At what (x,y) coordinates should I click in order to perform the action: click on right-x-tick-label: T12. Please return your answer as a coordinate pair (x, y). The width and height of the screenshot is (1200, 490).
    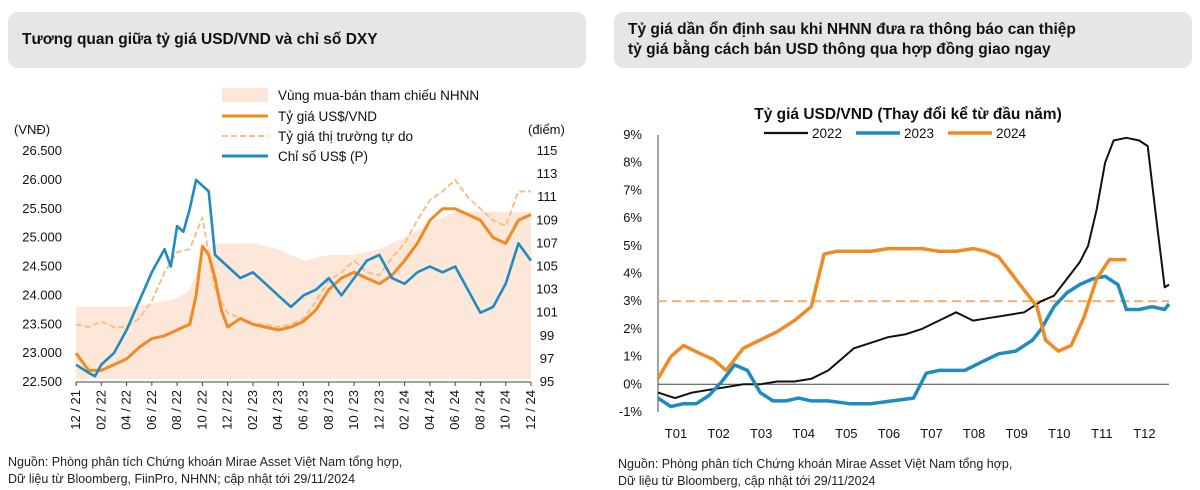
    Looking at the image, I should click on (1144, 433).